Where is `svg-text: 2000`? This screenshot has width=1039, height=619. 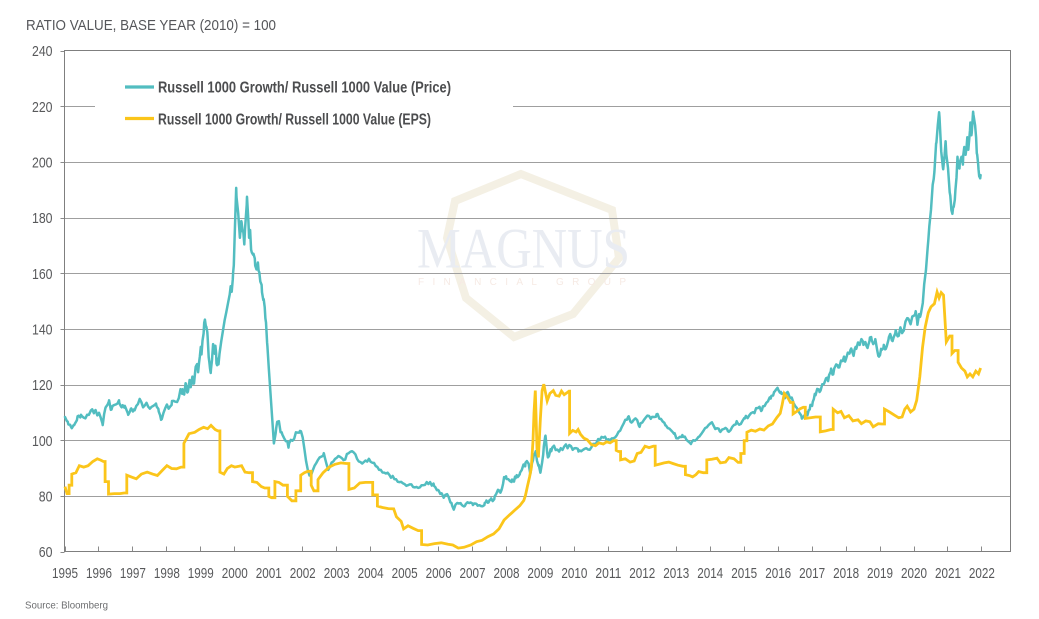 svg-text: 2000 is located at coordinates (235, 573).